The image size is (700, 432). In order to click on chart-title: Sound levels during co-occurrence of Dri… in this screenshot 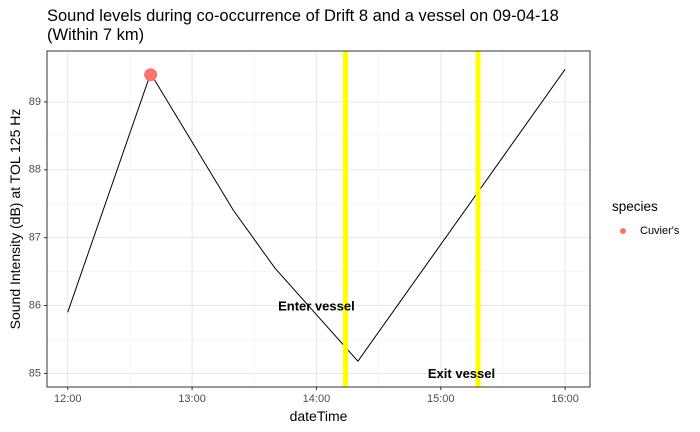, I will do `click(303, 16)`.